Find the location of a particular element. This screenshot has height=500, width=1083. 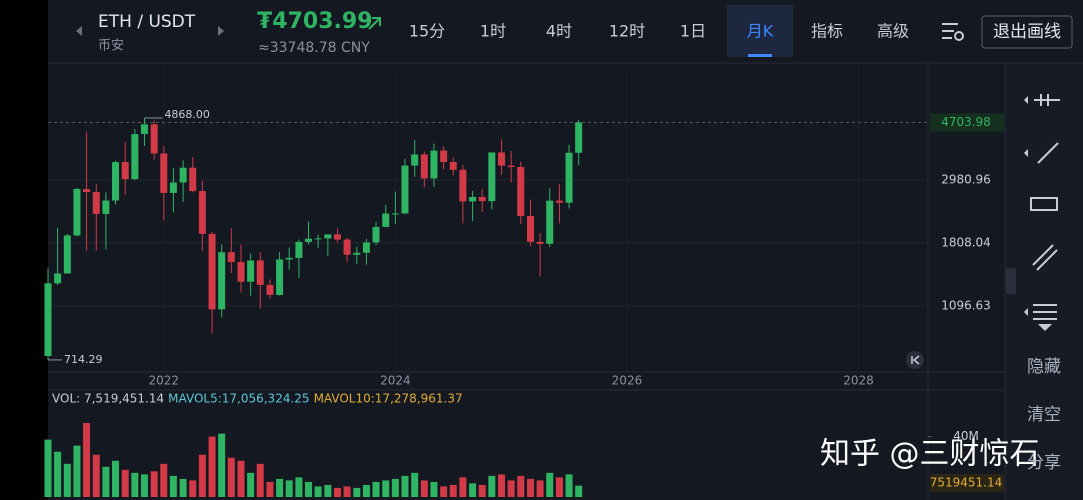

tab: 15分 is located at coordinates (427, 31).